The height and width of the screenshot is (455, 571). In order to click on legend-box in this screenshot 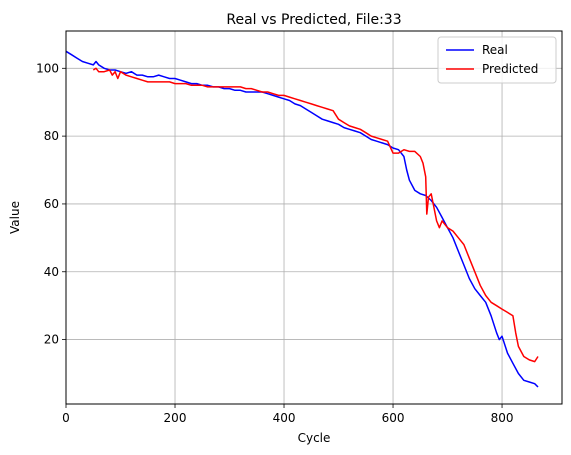, I will do `click(497, 60)`.